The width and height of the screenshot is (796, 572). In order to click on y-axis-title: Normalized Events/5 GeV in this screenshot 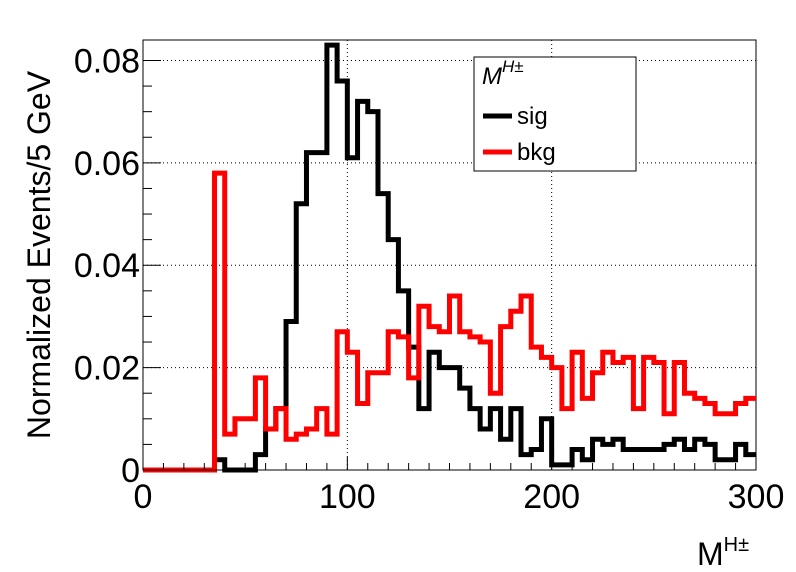, I will do `click(39, 254)`.